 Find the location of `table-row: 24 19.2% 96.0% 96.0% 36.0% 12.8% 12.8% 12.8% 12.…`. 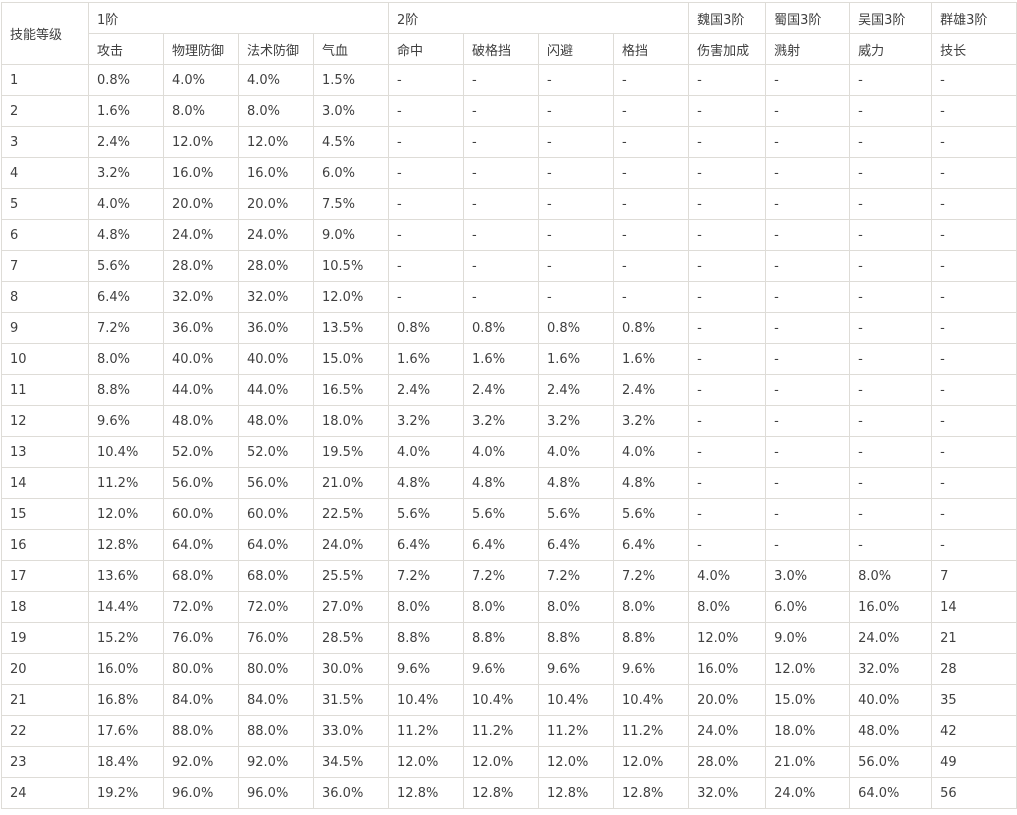

table-row: 24 19.2% 96.0% 96.0% 36.0% 12.8% 12.8% 12.8% 12.… is located at coordinates (509, 793).